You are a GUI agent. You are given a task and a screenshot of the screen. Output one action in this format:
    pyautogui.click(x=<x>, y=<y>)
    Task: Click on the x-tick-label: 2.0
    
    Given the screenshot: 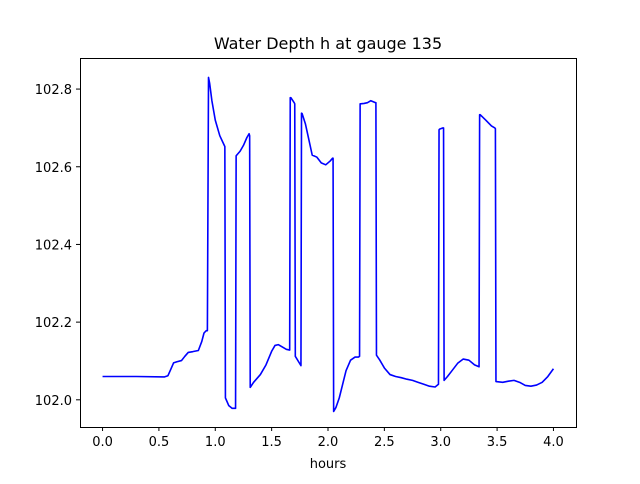 What is the action you would take?
    pyautogui.click(x=328, y=442)
    